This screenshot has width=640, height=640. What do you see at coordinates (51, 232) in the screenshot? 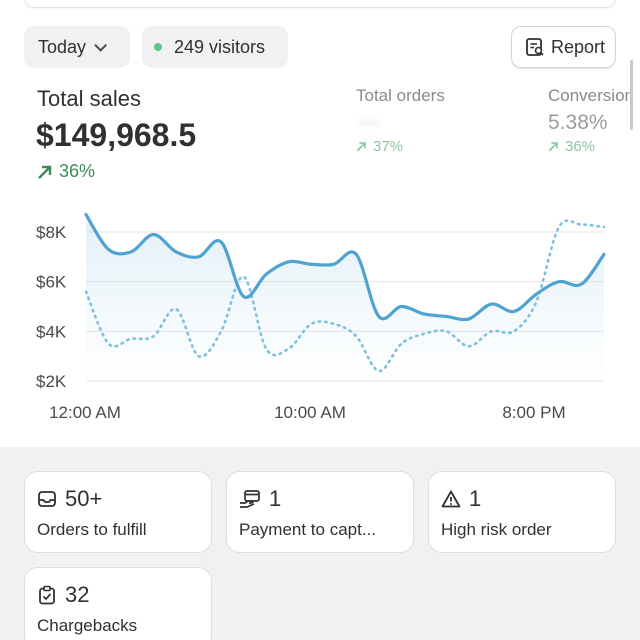
I see `y-tick-label: $8K` at bounding box center [51, 232].